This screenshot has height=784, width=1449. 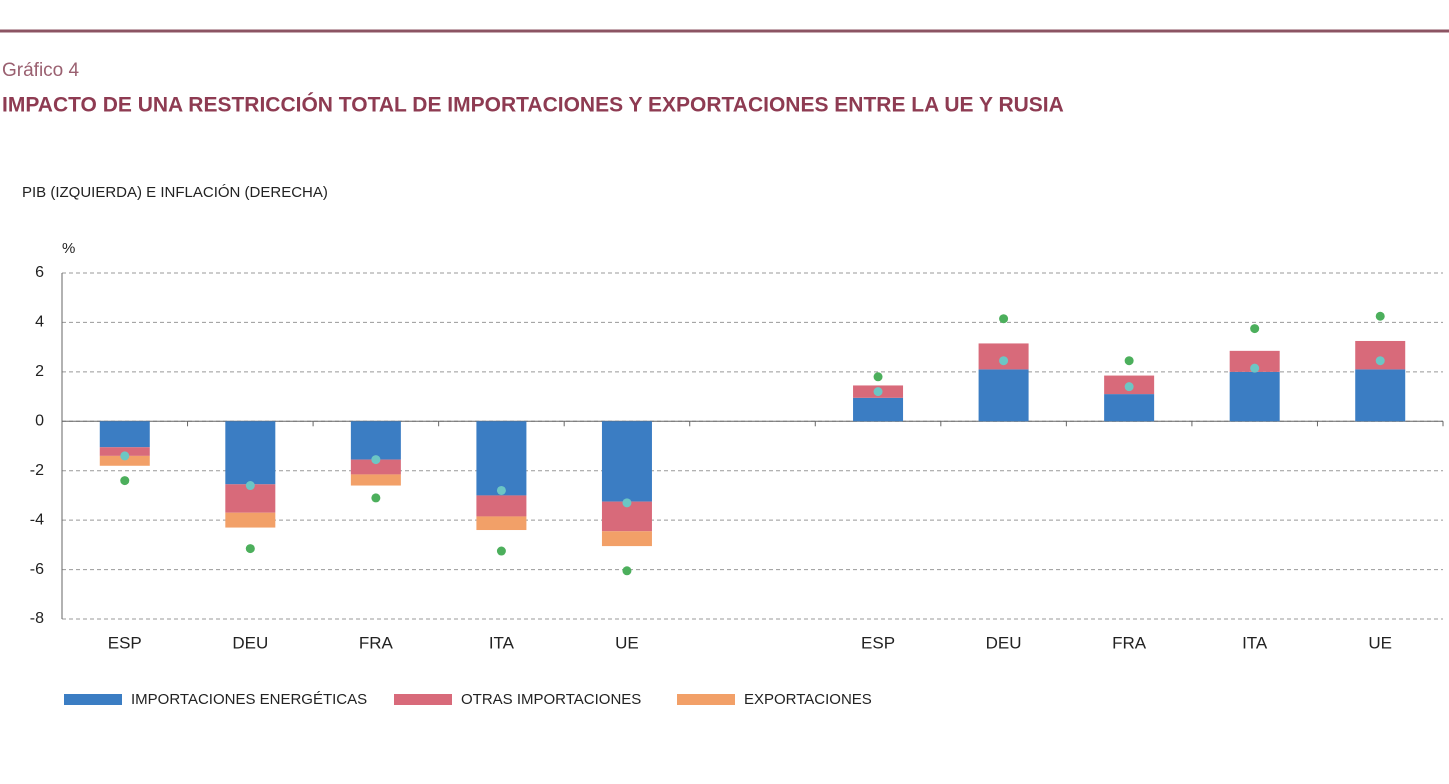 What do you see at coordinates (551, 699) in the screenshot?
I see `legend-label: OTRAS IMPORTACIONES` at bounding box center [551, 699].